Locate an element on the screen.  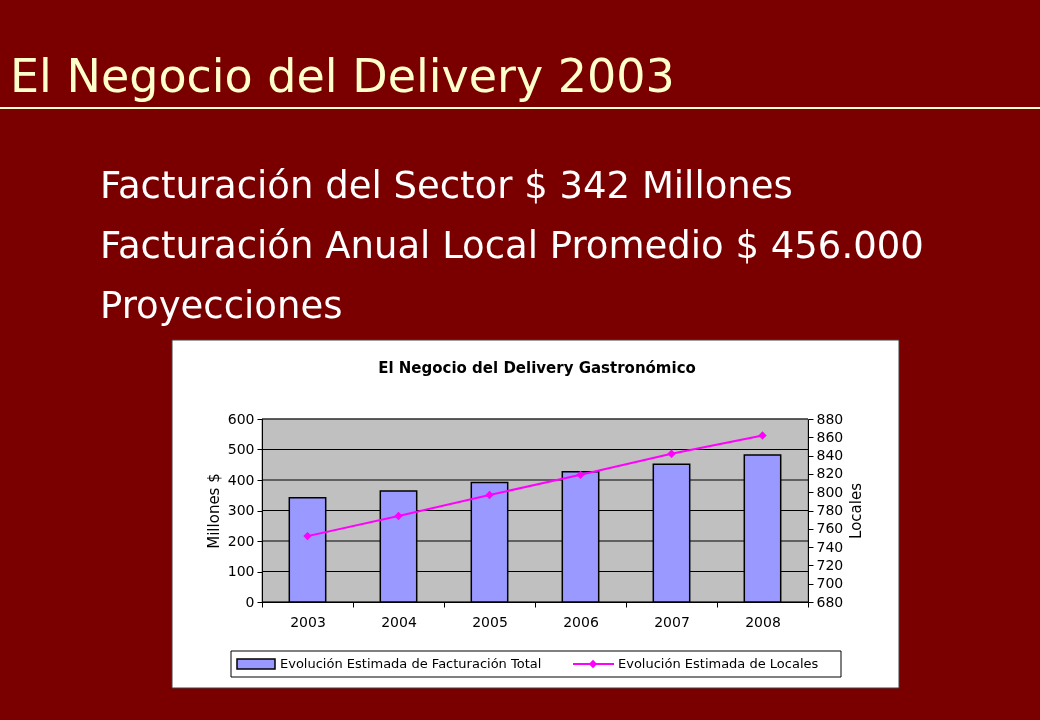
text: Facturación del Sector $ 342 Millones is located at coordinates (446, 185).